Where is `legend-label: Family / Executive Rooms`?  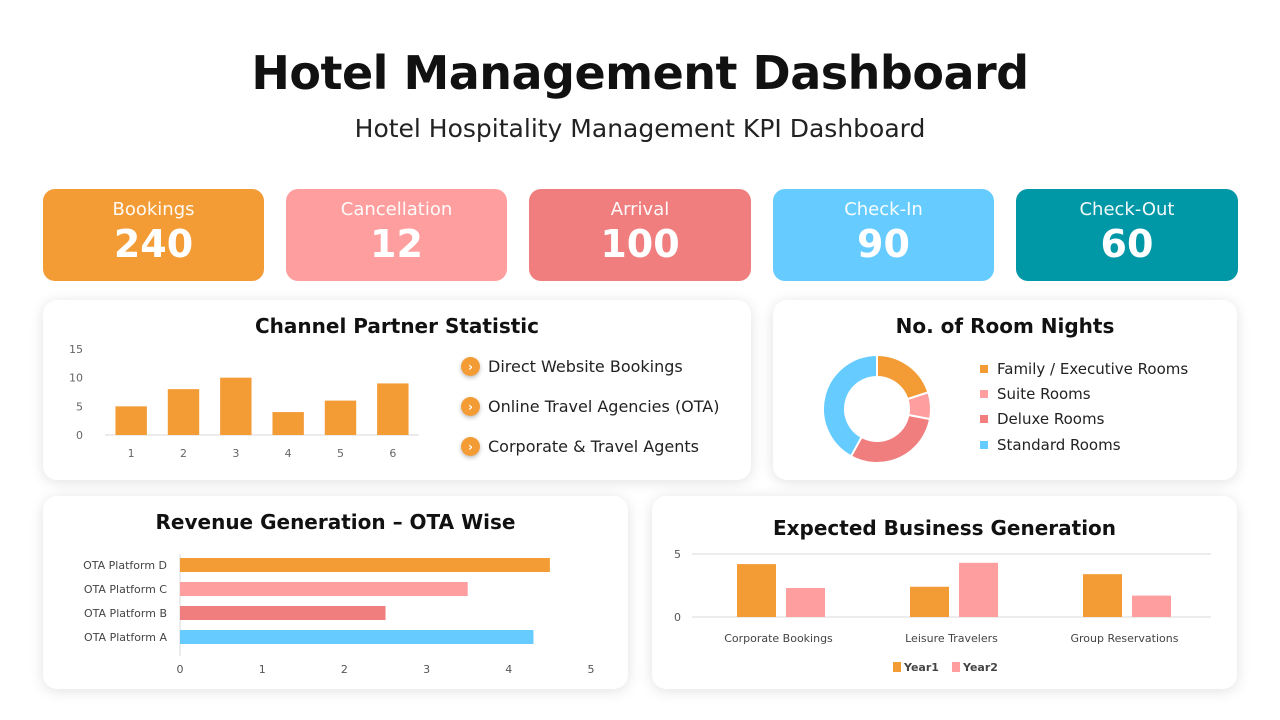 legend-label: Family / Executive Rooms is located at coordinates (1093, 369).